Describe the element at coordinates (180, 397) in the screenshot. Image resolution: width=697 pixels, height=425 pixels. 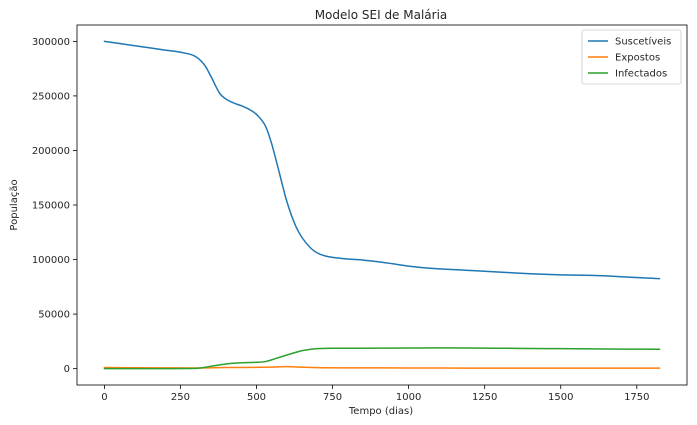
I see `x-tick-label: 250` at that location.